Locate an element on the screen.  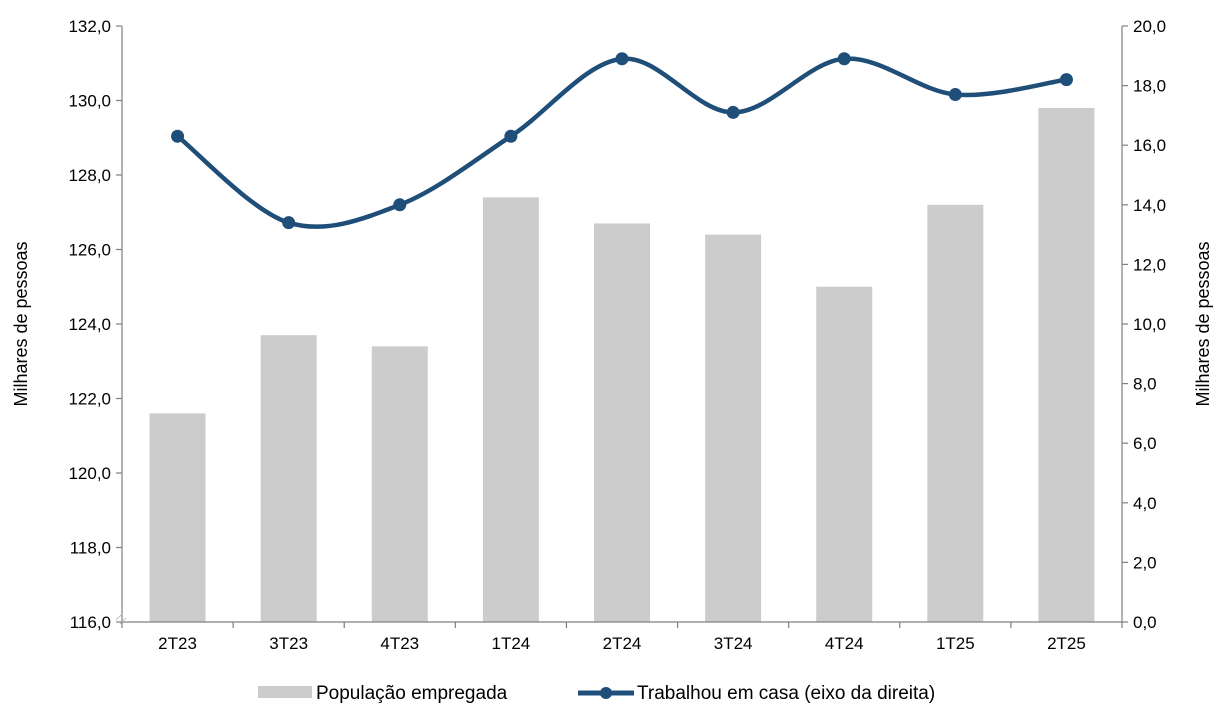
x-tick-label-1T25: 1T25 is located at coordinates (955, 643).